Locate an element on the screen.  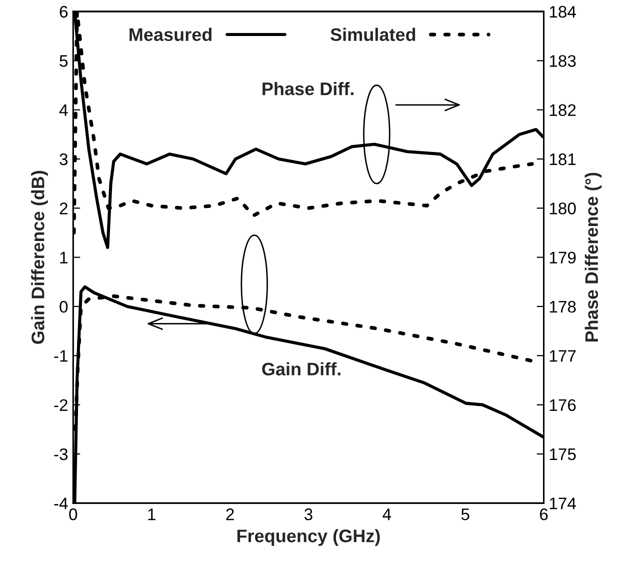
x-tick-label: 0 is located at coordinates (73, 514).